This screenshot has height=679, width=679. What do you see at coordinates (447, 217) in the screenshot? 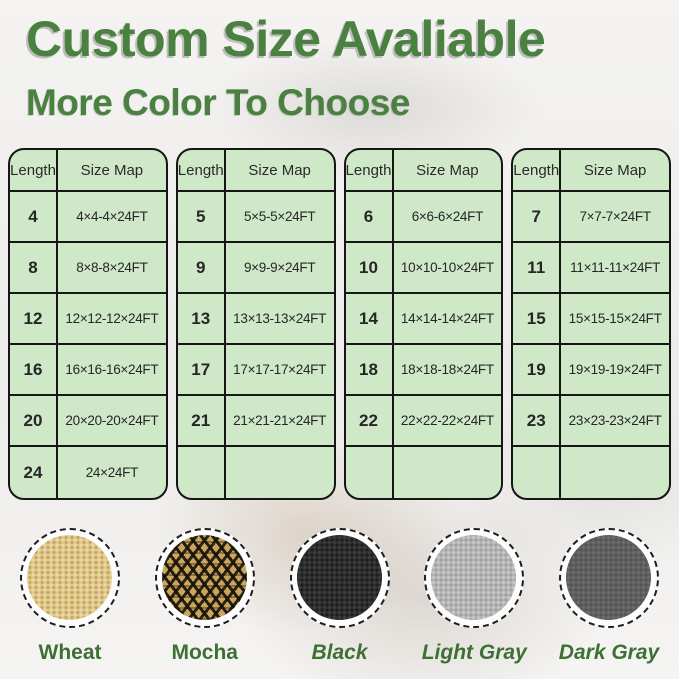
I see `size-map-cell: 6×6-6×24FT` at bounding box center [447, 217].